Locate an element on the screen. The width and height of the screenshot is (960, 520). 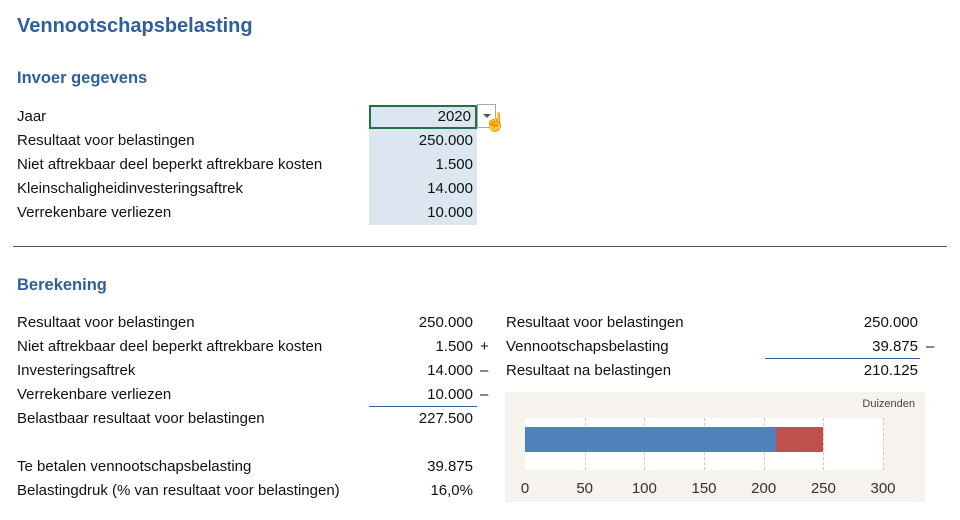
calc-label: Te betalen vennootschapsbelasting is located at coordinates (134, 466).